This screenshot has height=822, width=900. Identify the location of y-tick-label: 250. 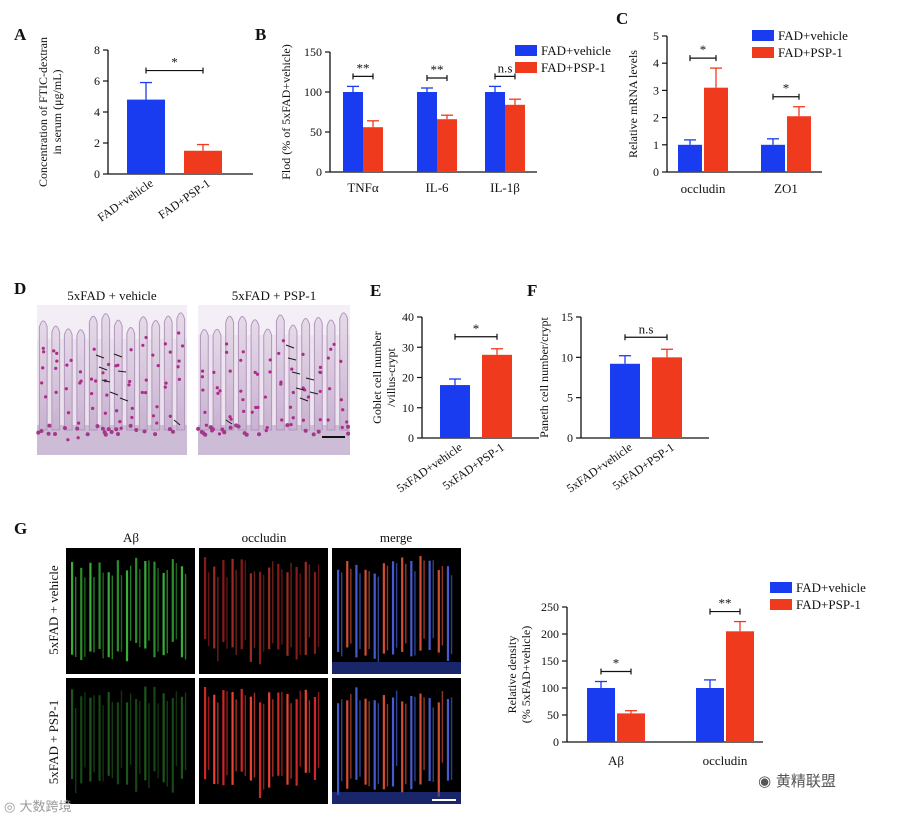
(550, 607).